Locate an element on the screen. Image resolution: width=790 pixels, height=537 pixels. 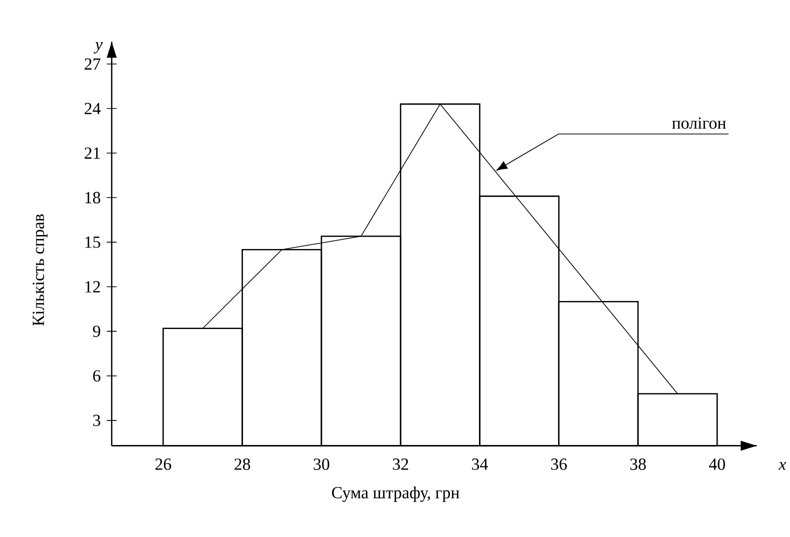
y-tick-label: 27 is located at coordinates (92, 64).